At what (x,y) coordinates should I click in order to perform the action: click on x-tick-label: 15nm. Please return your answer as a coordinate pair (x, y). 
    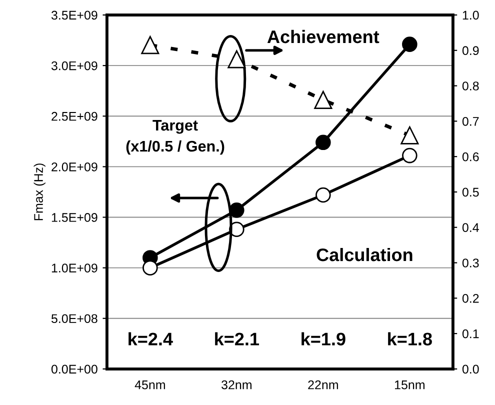
    Looking at the image, I should click on (409, 385).